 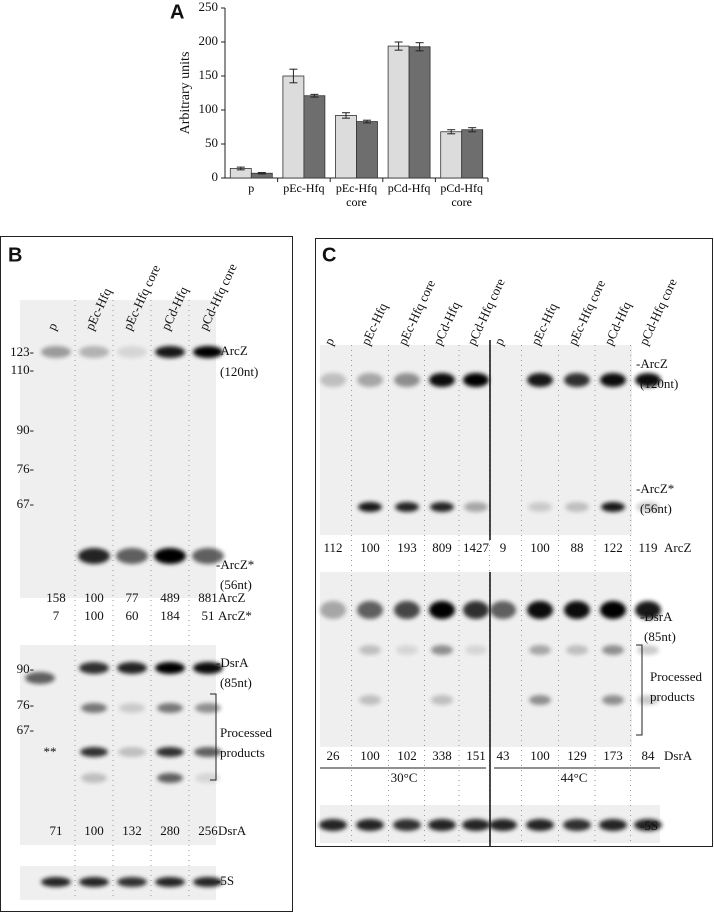 I want to click on quant-value: 7, so click(x=56, y=615).